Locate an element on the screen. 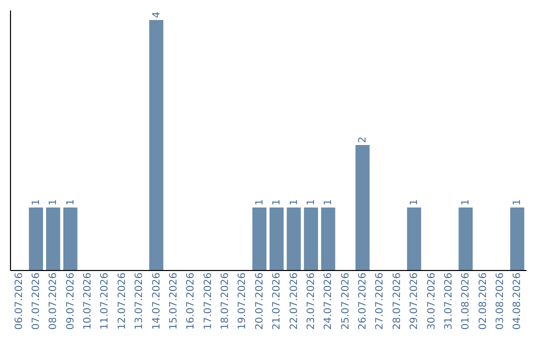 The height and width of the screenshot is (340, 540). x-tick-label: 19.07.2026 is located at coordinates (242, 301).